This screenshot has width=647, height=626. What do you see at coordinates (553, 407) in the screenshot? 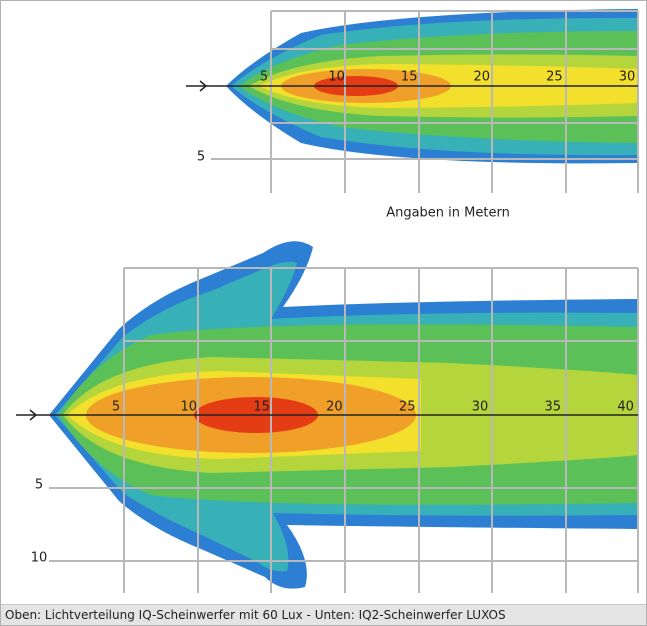
I see `distance-label: 35` at bounding box center [553, 407].